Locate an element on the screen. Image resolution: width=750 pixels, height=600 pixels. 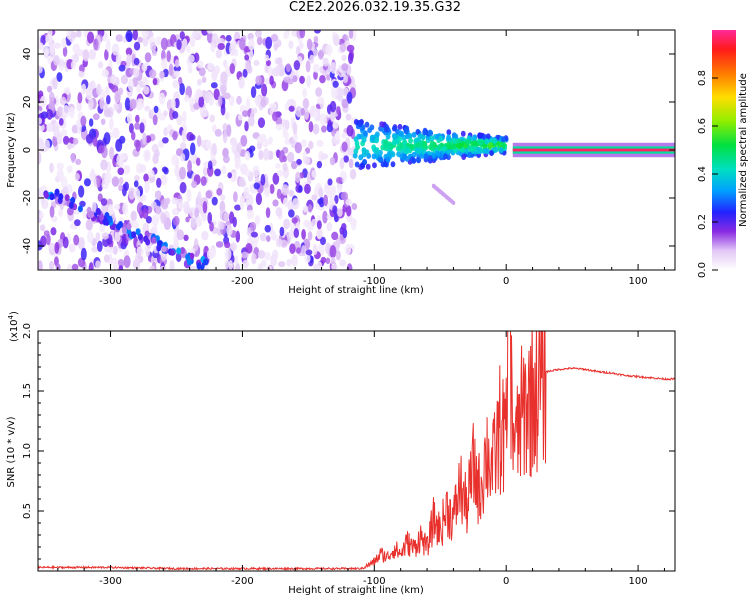
spectrogram-ytick-label: 0 is located at coordinates (27, 150).